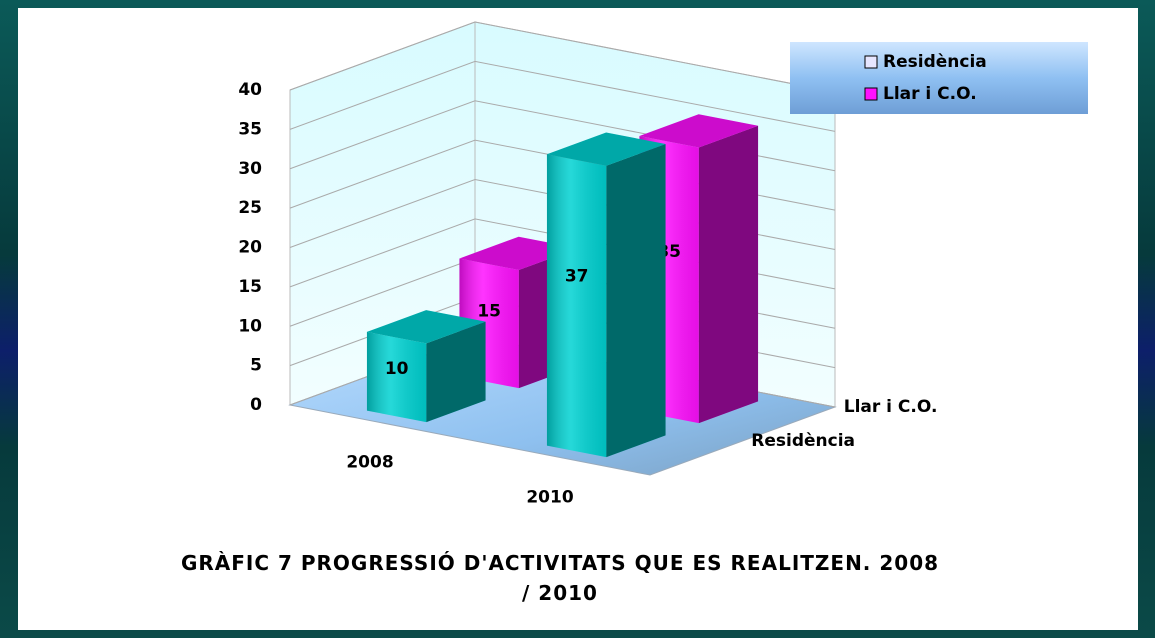 Image resolution: width=1155 pixels, height=638 pixels. What do you see at coordinates (577, 277) in the screenshot?
I see `data-label: 37` at bounding box center [577, 277].